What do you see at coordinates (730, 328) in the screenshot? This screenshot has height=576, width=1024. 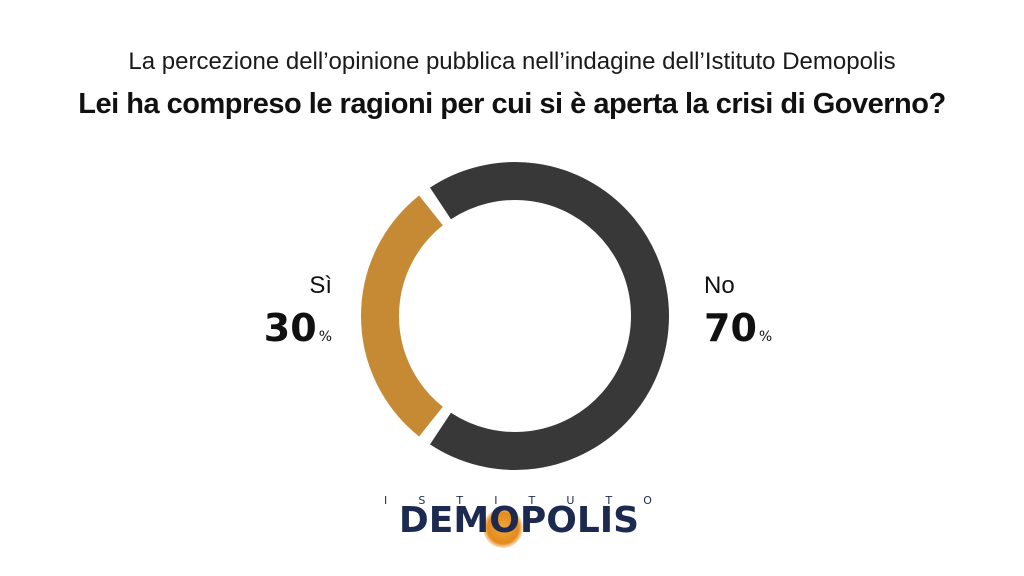 I see `value-number: 70` at bounding box center [730, 328].